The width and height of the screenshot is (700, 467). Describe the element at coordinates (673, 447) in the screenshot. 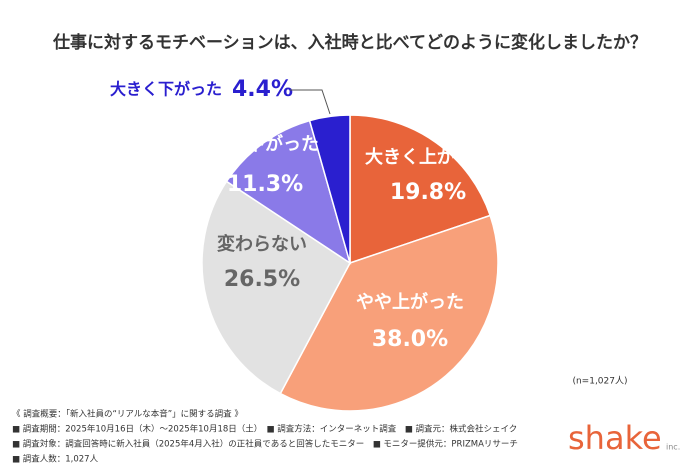

I see `logo-suffix: inc.` at that location.